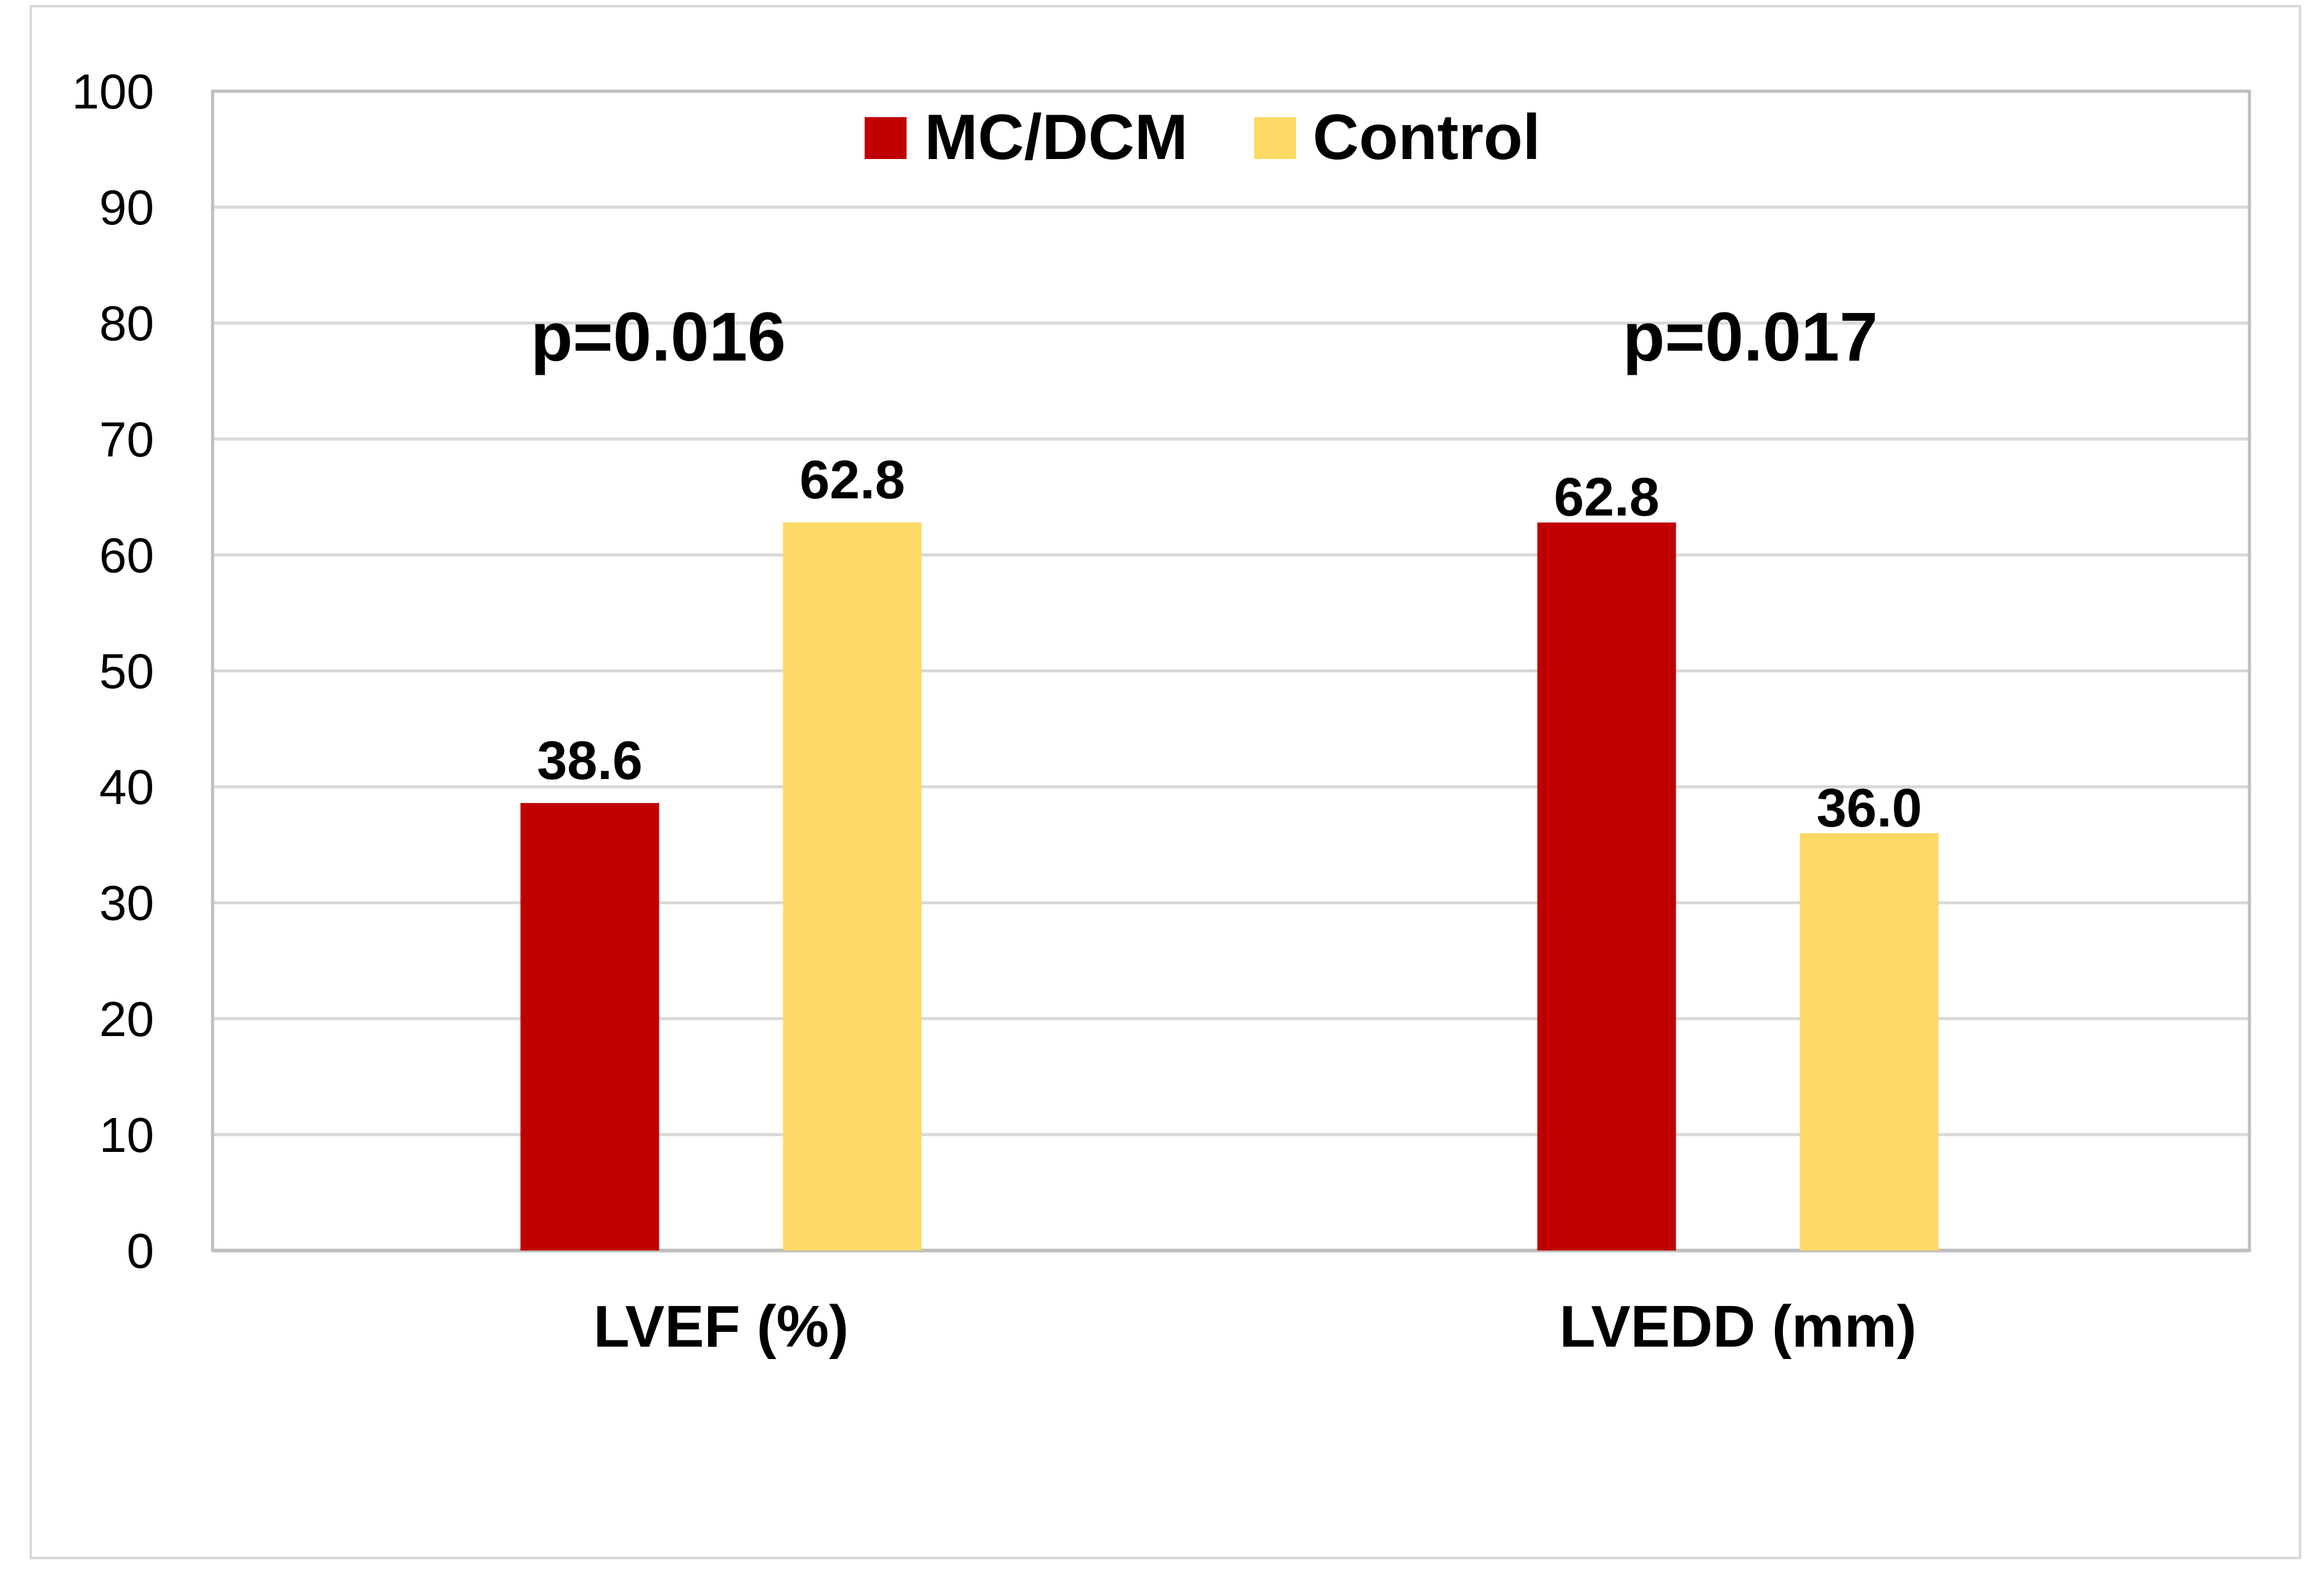 This screenshot has width=2324, height=1571. Describe the element at coordinates (1204, 336) in the screenshot. I see `p-value-annotations: p=0.016 p=0.017` at that location.